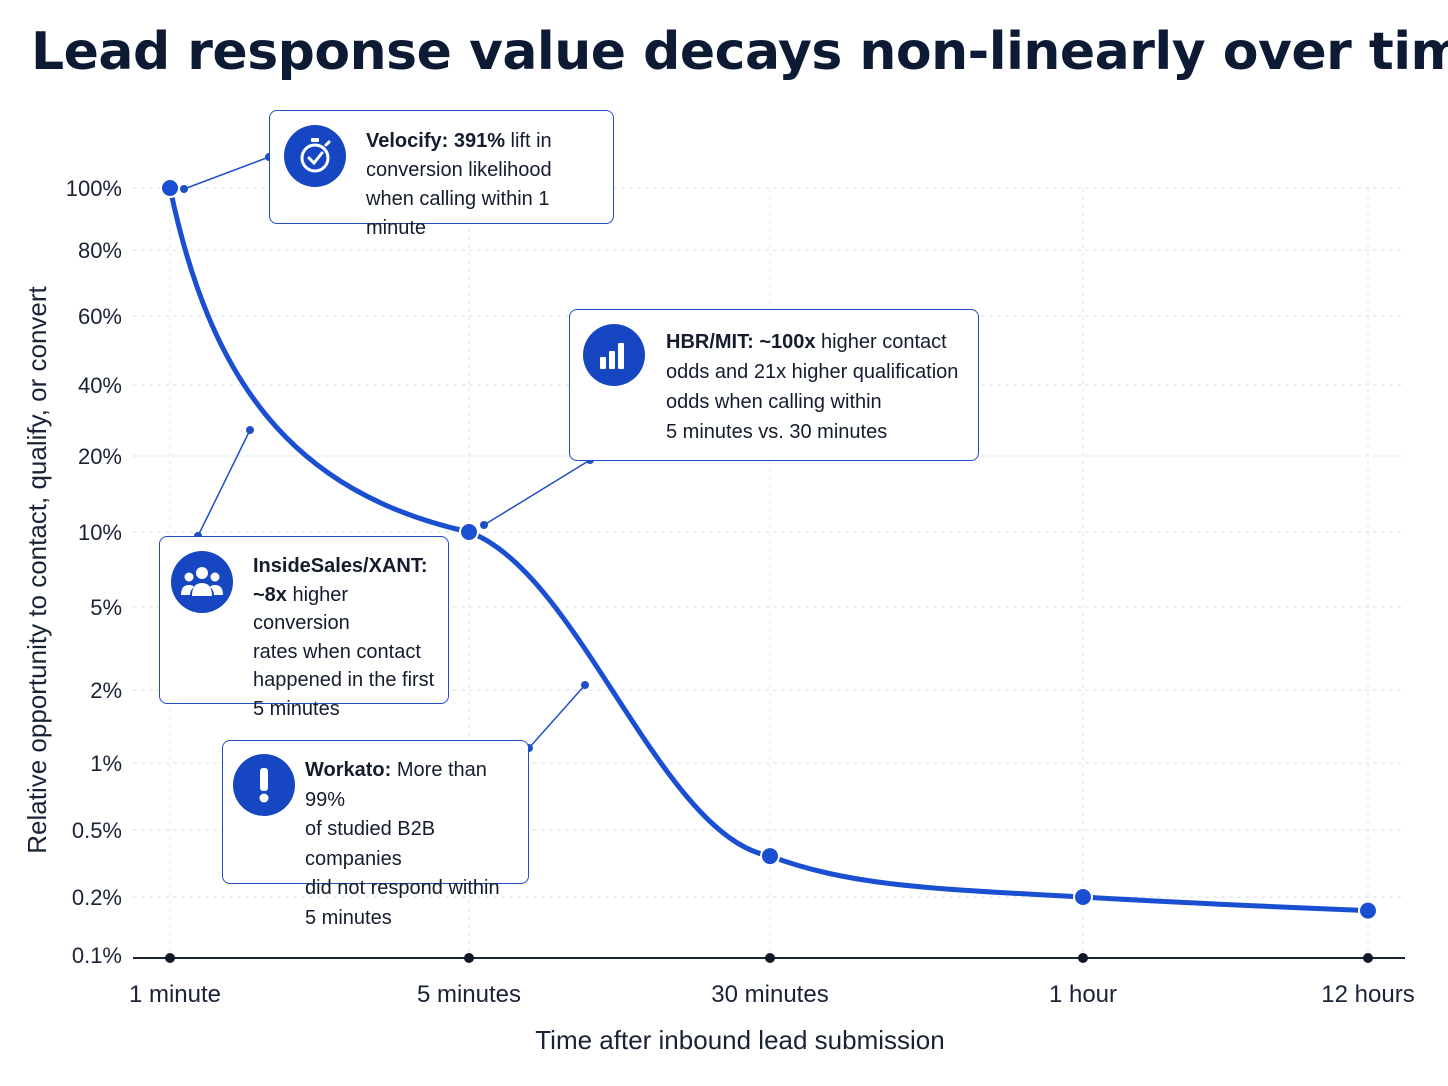 The height and width of the screenshot is (1086, 1448). What do you see at coordinates (777, 432) in the screenshot?
I see `annotation-text: 5 minutes vs. 30 minutes` at bounding box center [777, 432].